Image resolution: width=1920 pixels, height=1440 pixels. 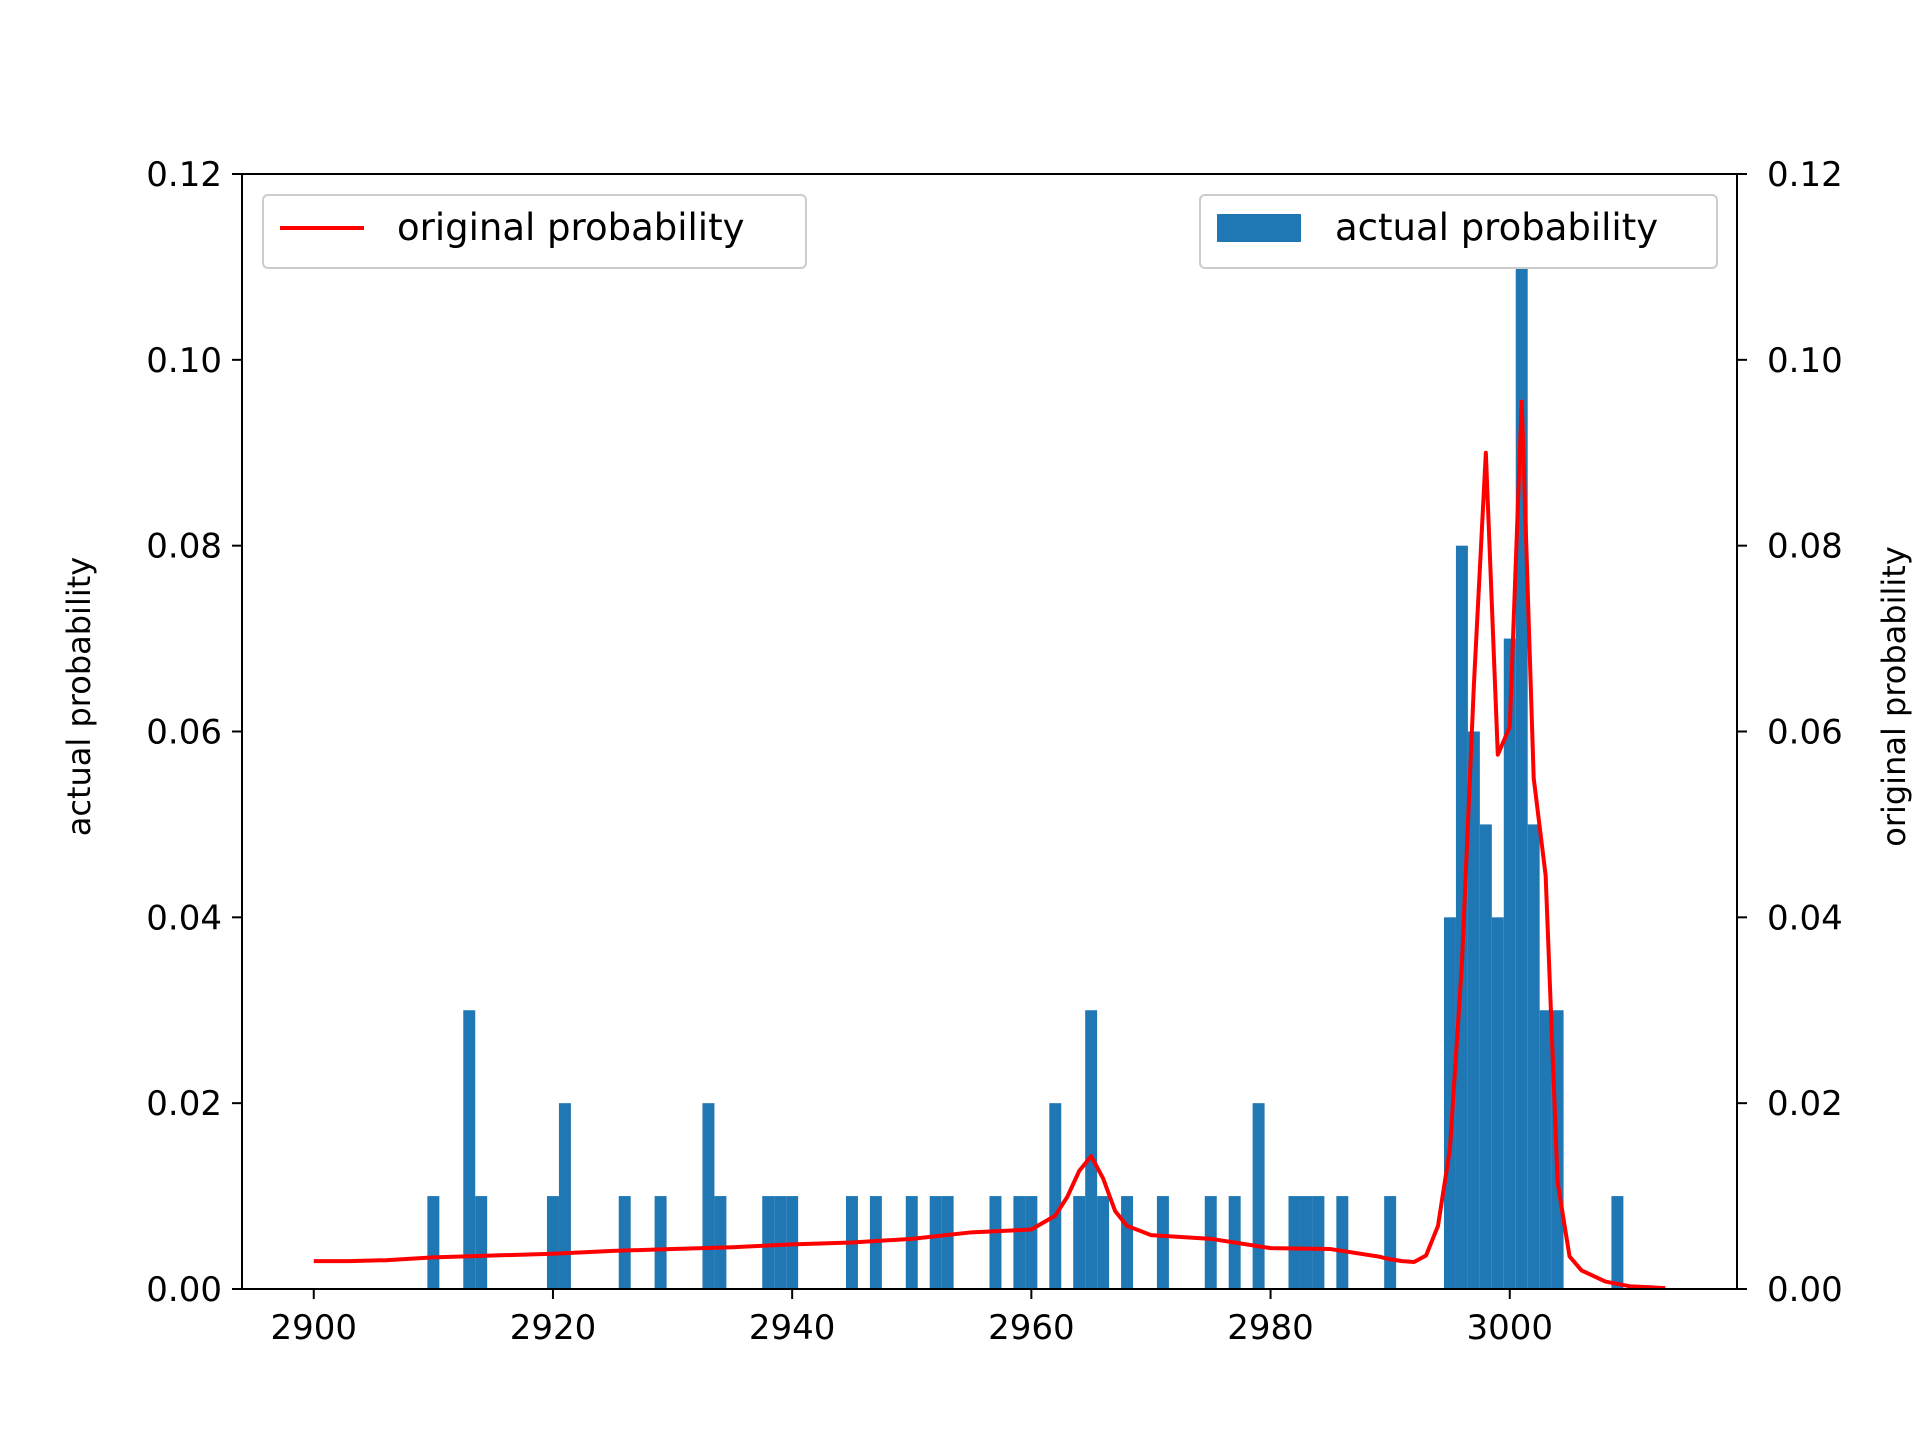 I want to click on x-tick-label: 2920, so click(x=553, y=1328).